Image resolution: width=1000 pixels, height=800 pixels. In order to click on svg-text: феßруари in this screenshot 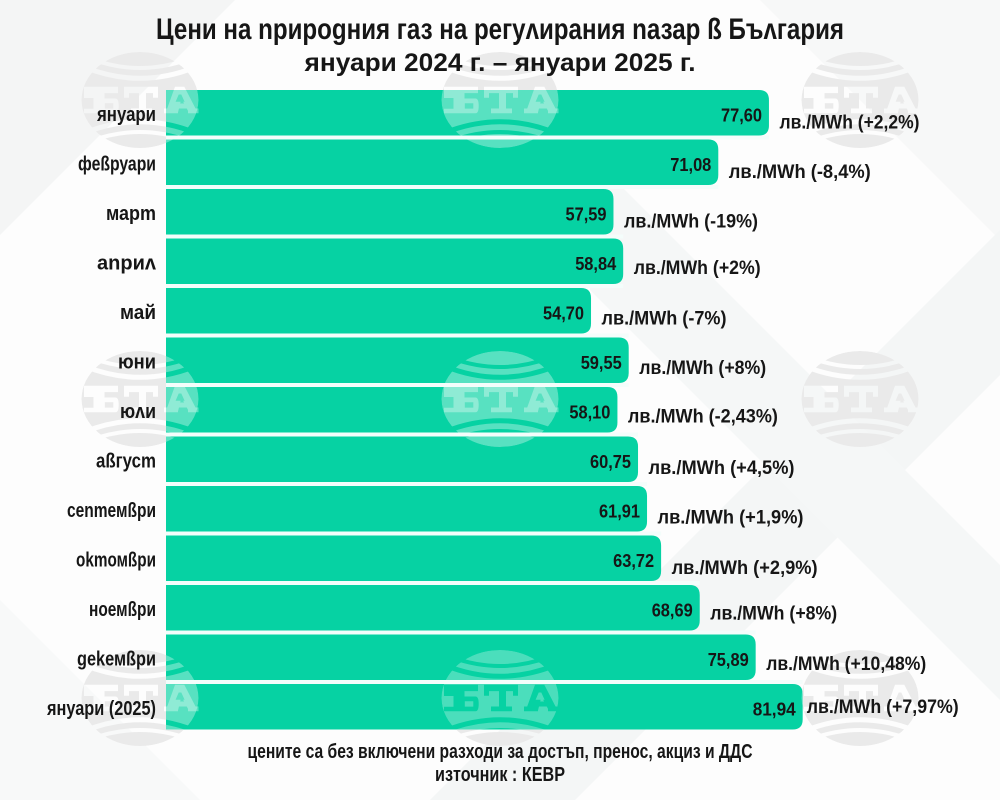, I will do `click(117, 165)`.